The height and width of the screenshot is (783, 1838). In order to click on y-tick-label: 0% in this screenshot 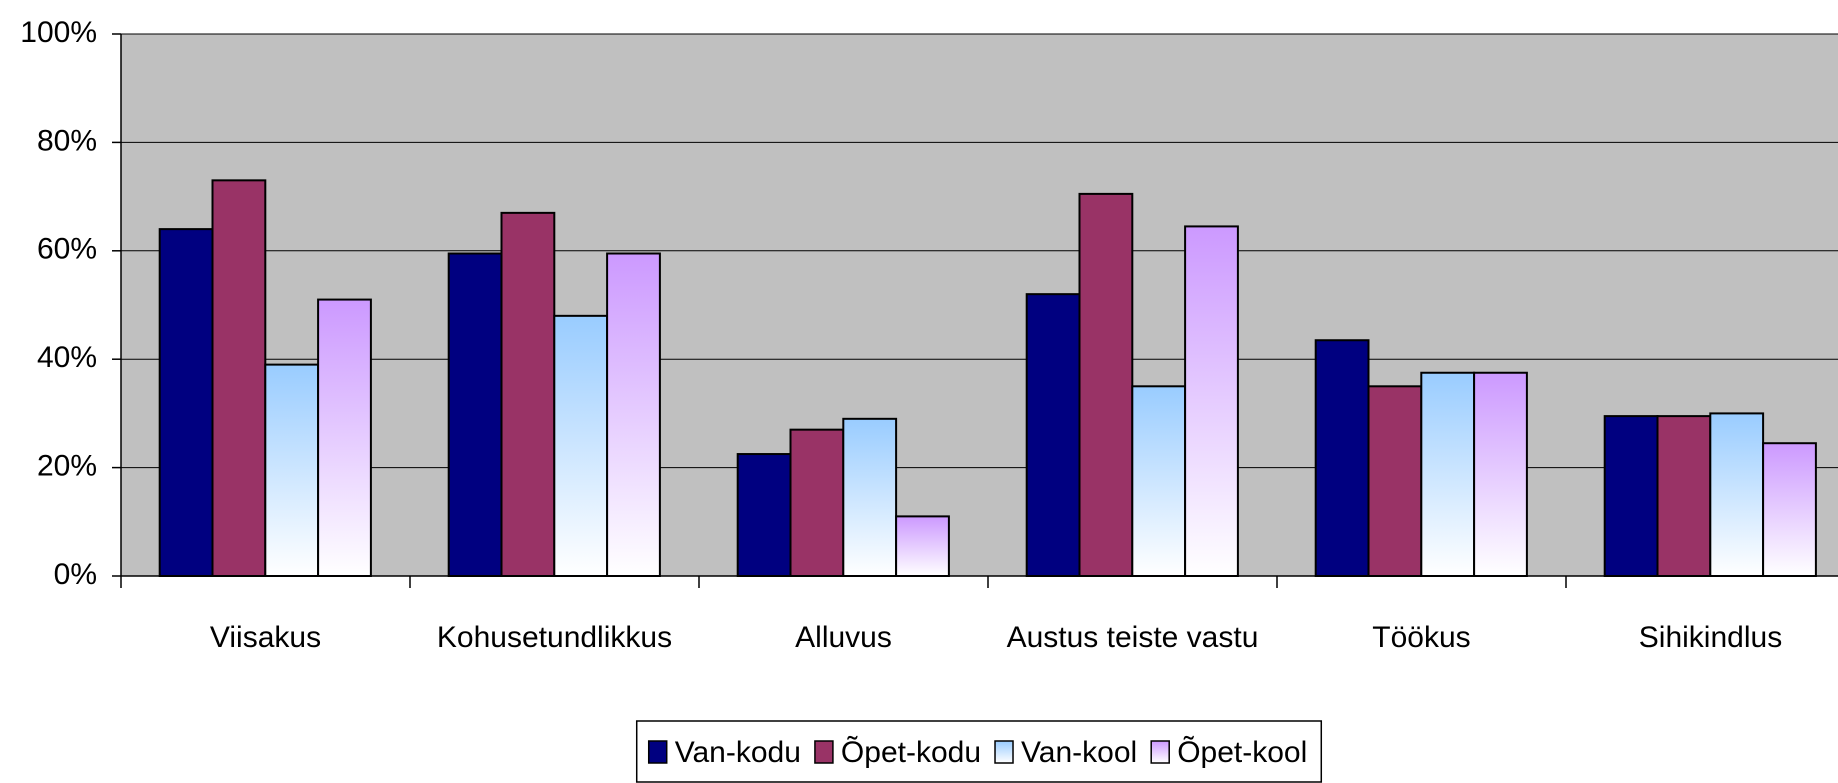, I will do `click(75, 574)`.